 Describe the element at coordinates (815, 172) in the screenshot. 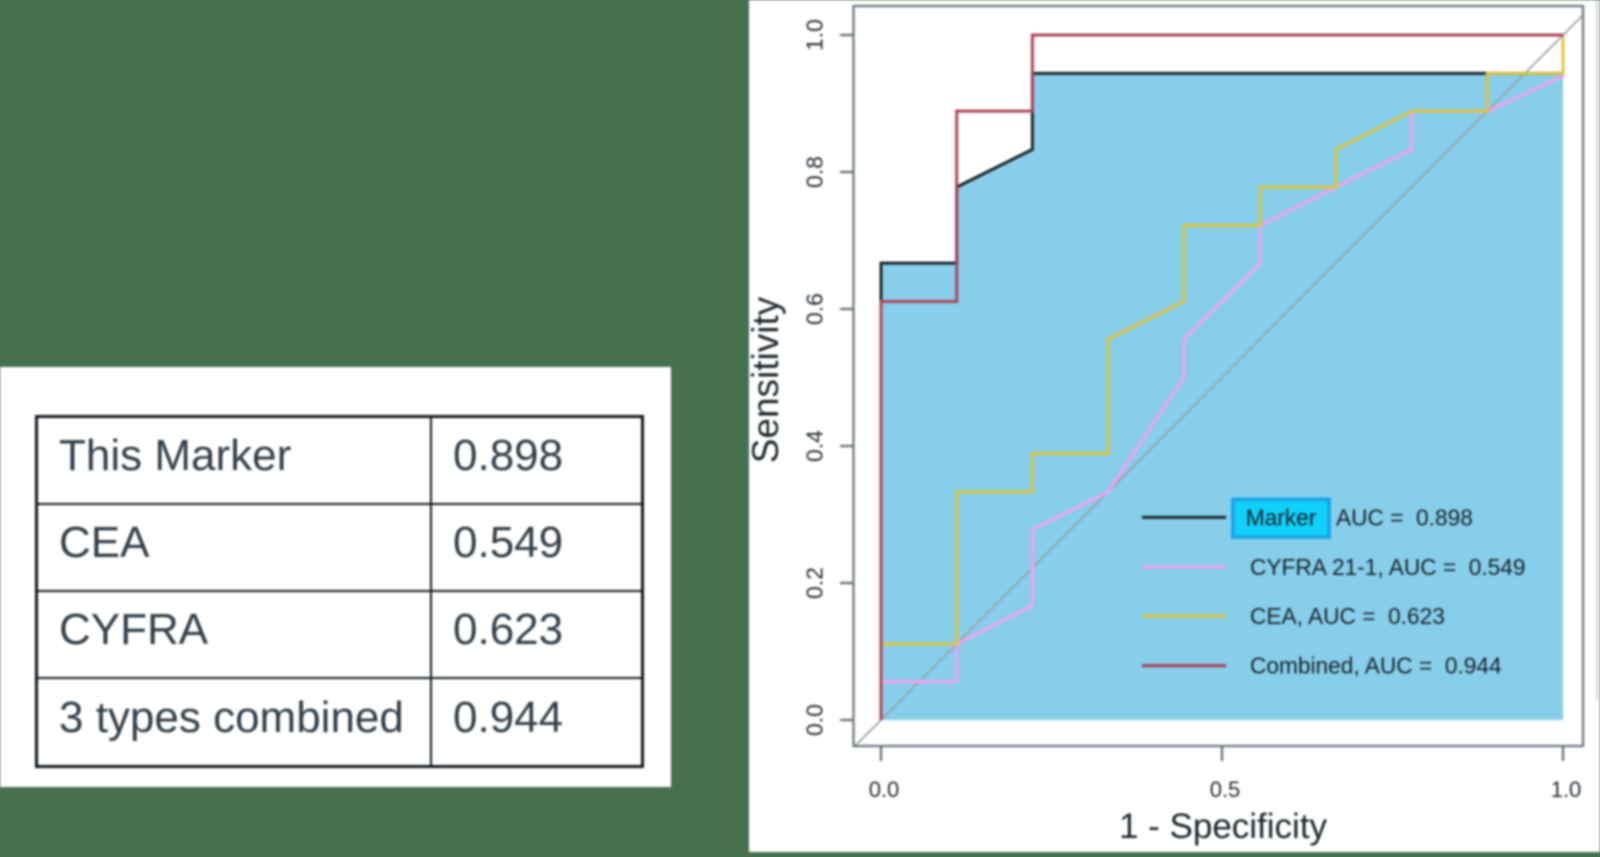

I see `svg-text: 0.8` at that location.